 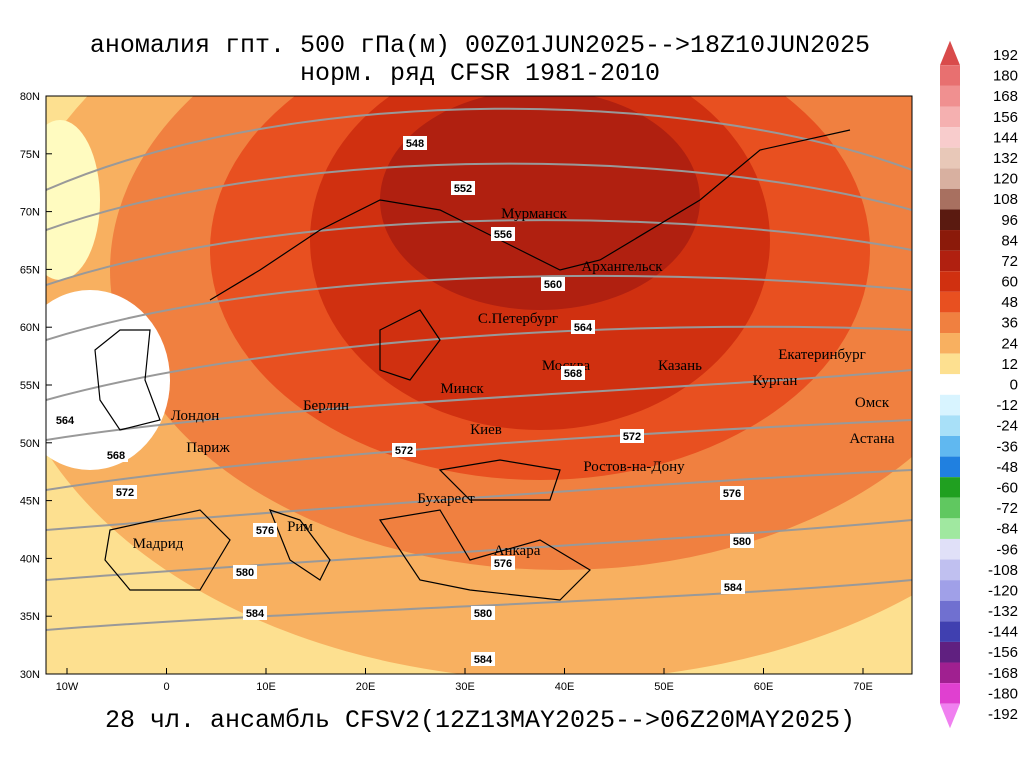 I want to click on colorbar-label: 36, so click(x=1009, y=323).